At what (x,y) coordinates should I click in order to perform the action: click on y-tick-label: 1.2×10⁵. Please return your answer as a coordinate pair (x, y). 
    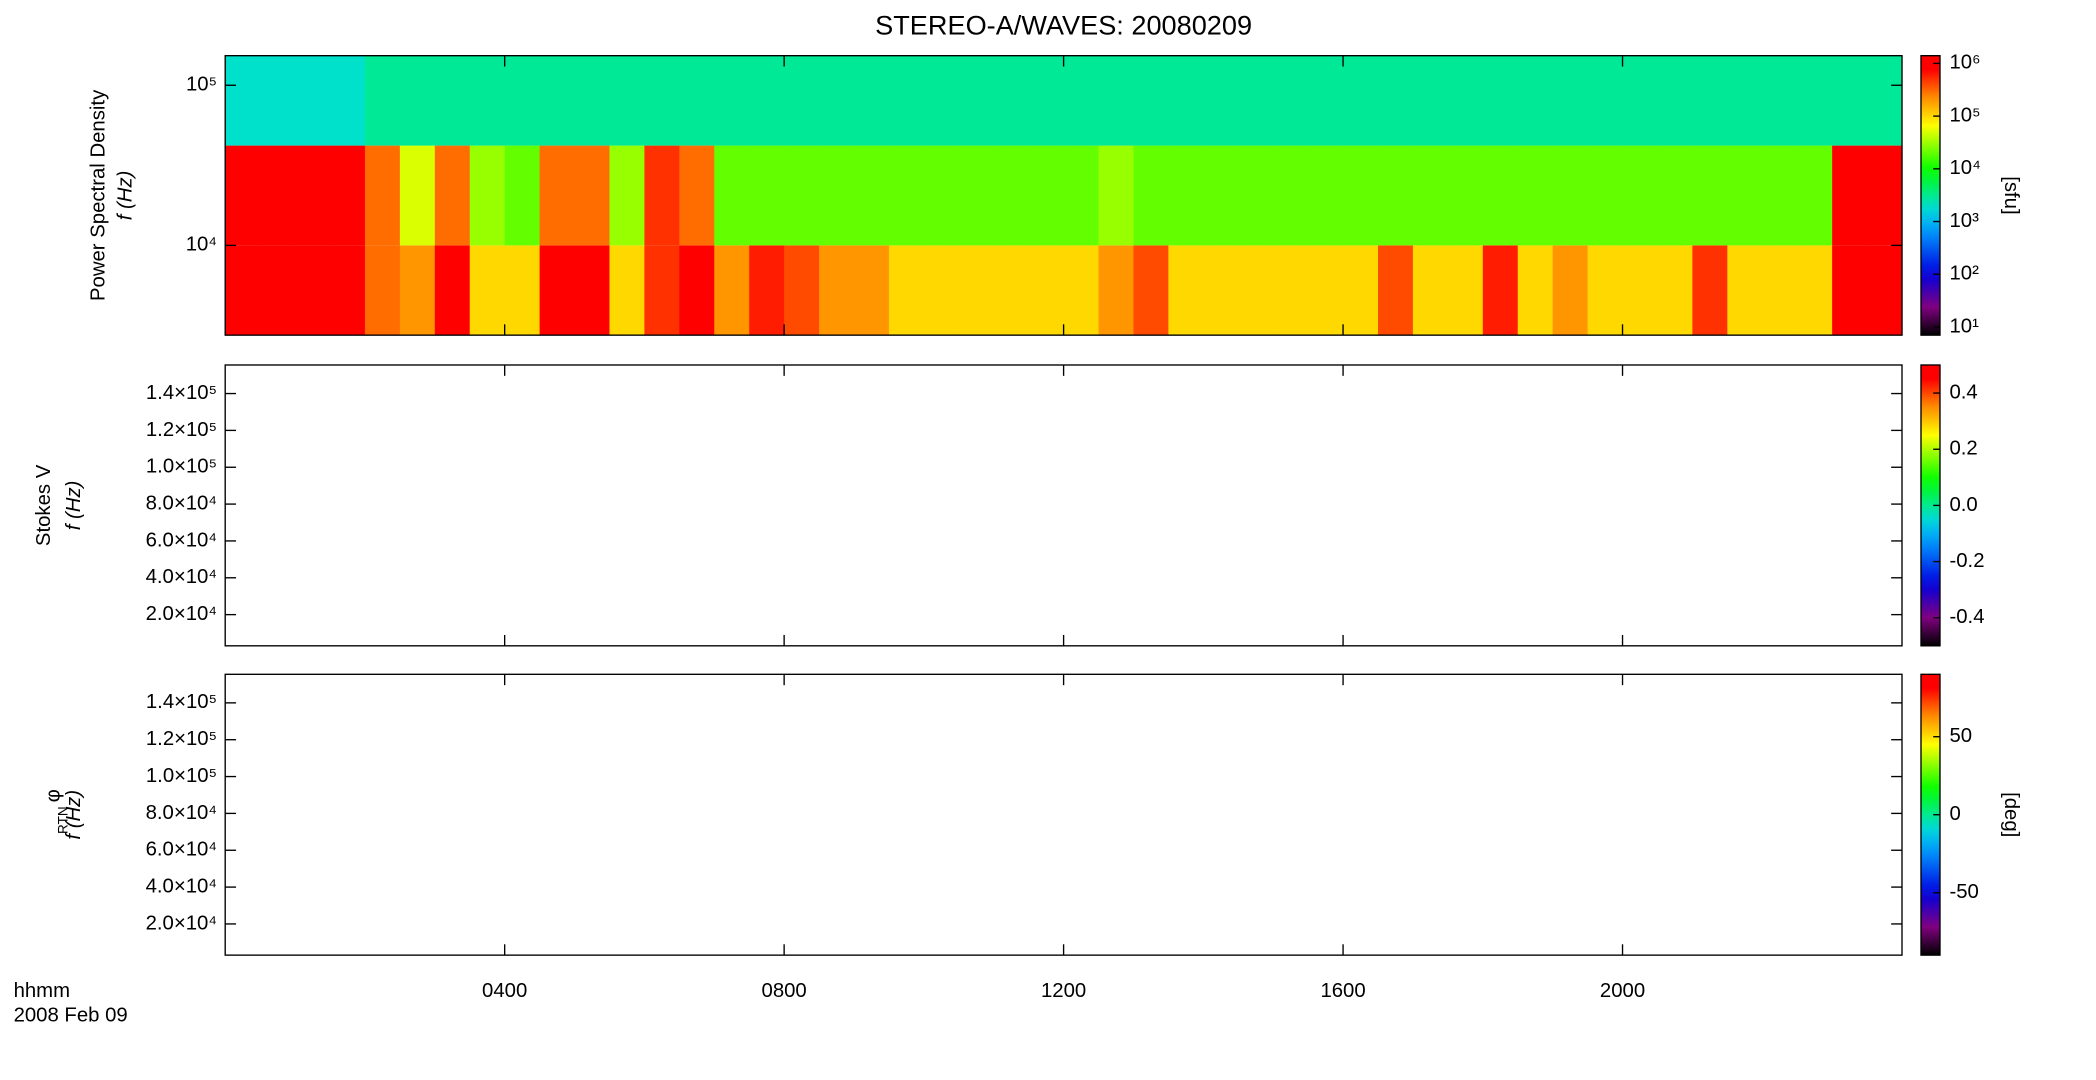
    Looking at the image, I should click on (181, 739).